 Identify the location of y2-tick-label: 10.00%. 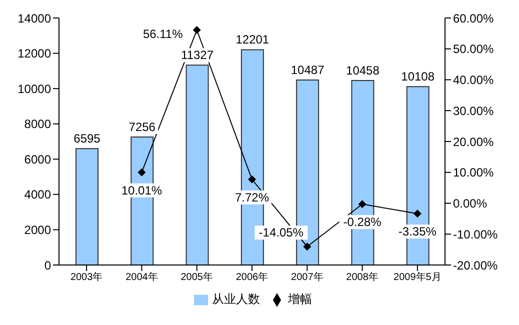
(473, 173).